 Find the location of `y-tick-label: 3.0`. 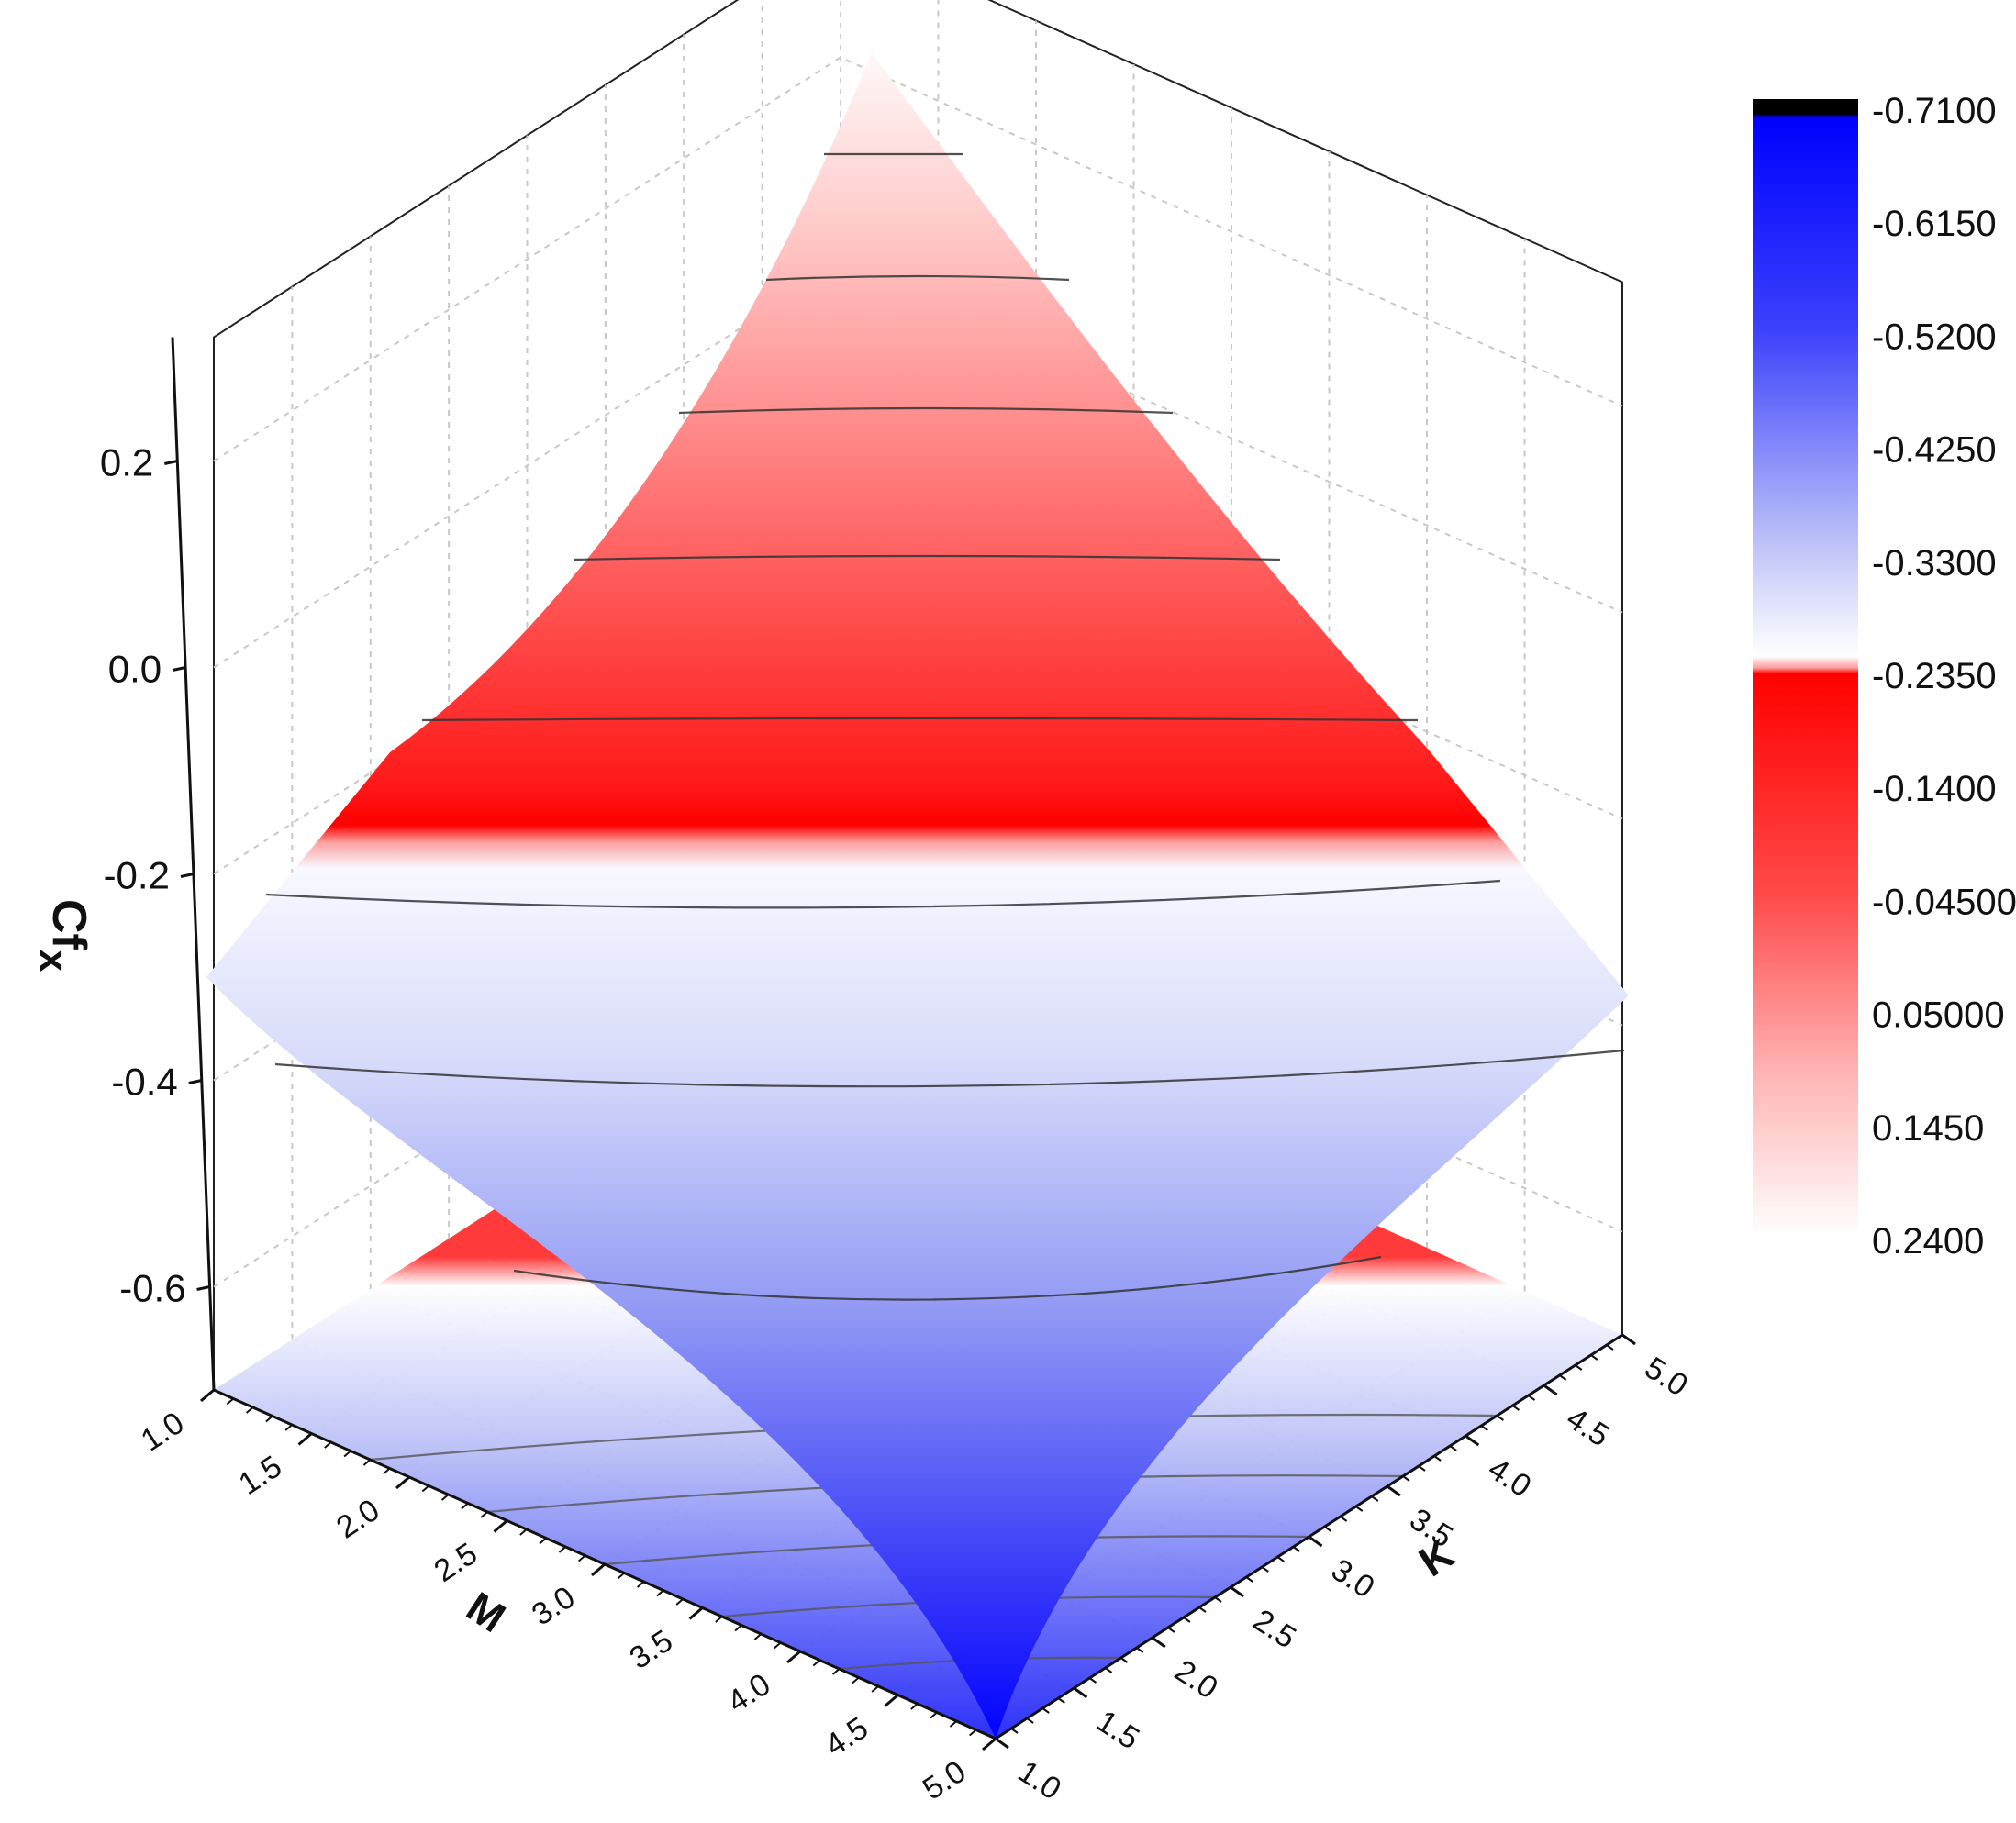

y-tick-label: 3.0 is located at coordinates (1352, 1579).